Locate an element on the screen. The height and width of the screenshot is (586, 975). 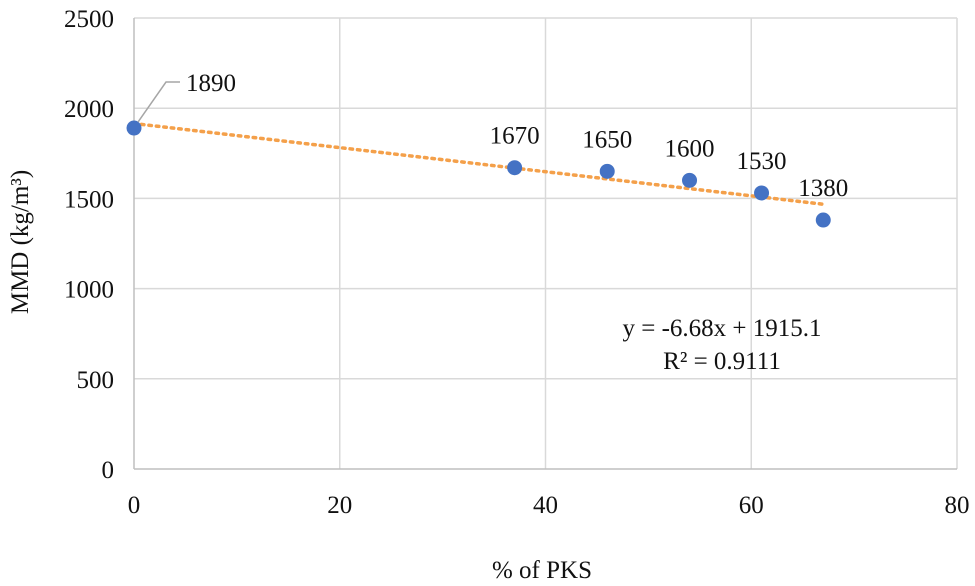
y-tick-label: 500 is located at coordinates (96, 380).